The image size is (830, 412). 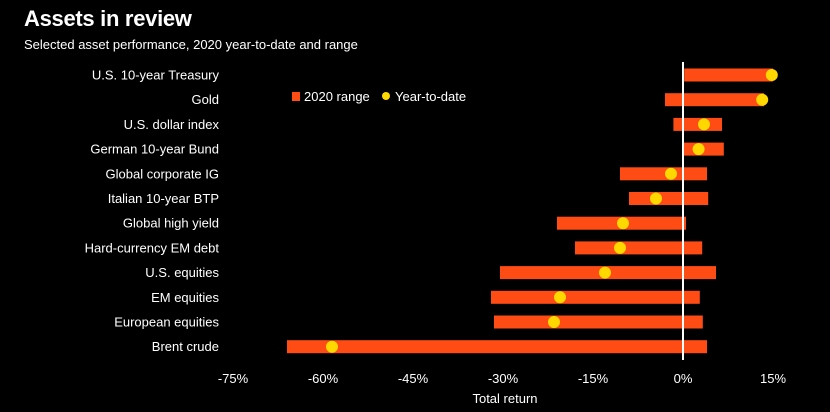 I want to click on x-tick-label: -60%, so click(x=323, y=378).